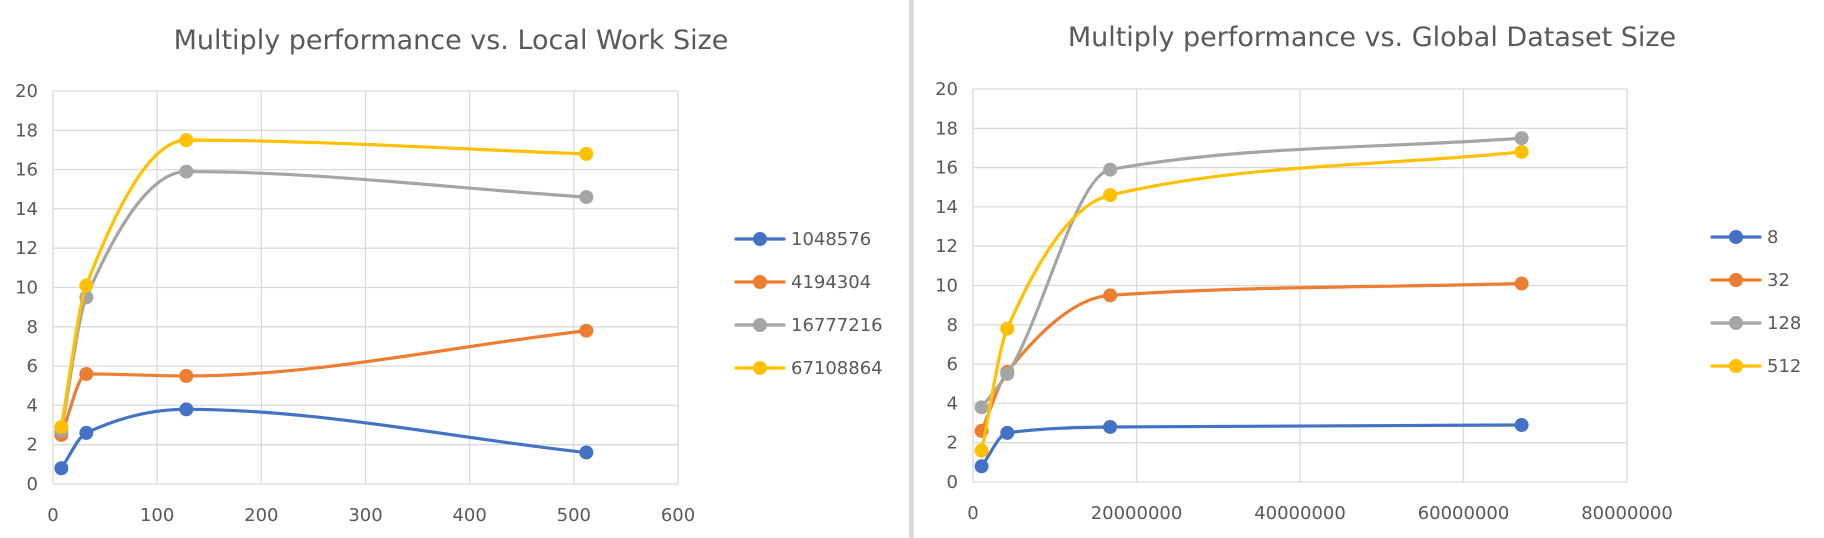  Describe the element at coordinates (1627, 513) in the screenshot. I see `x-tick-label: 80000000` at that location.